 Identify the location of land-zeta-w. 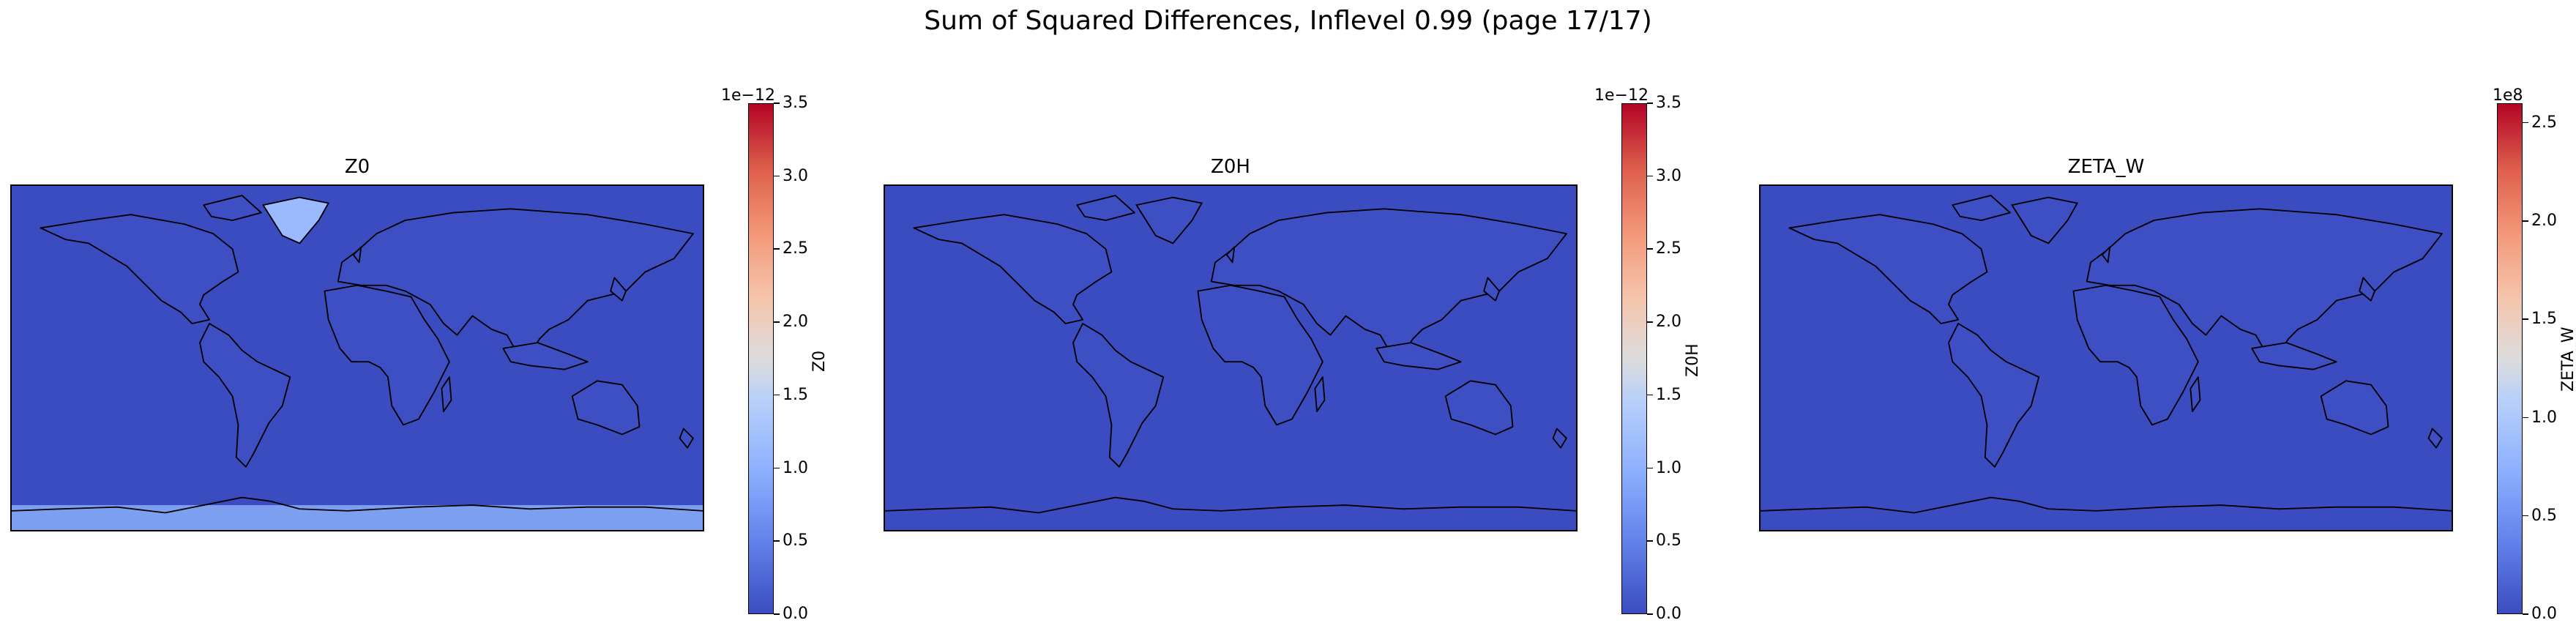
(2115, 331).